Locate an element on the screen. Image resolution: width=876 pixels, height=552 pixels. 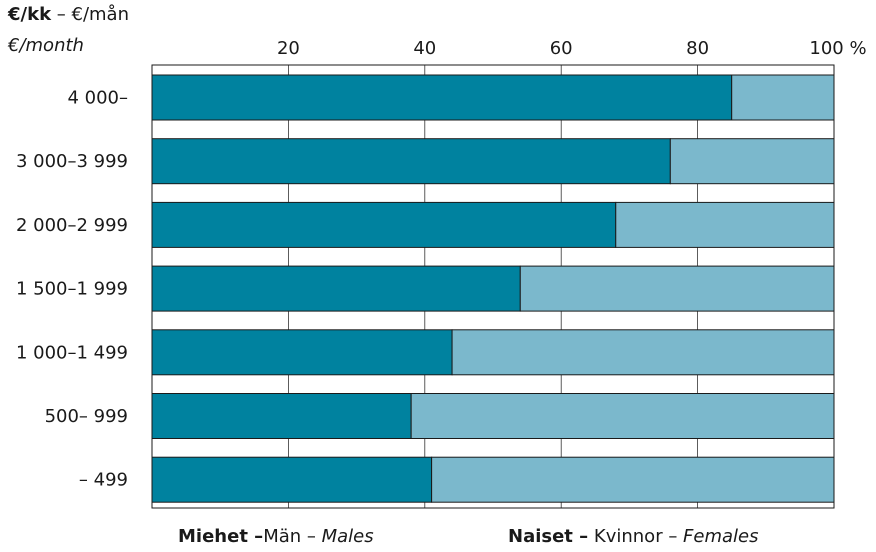
legend-males-sv: Män – is located at coordinates (292, 536).